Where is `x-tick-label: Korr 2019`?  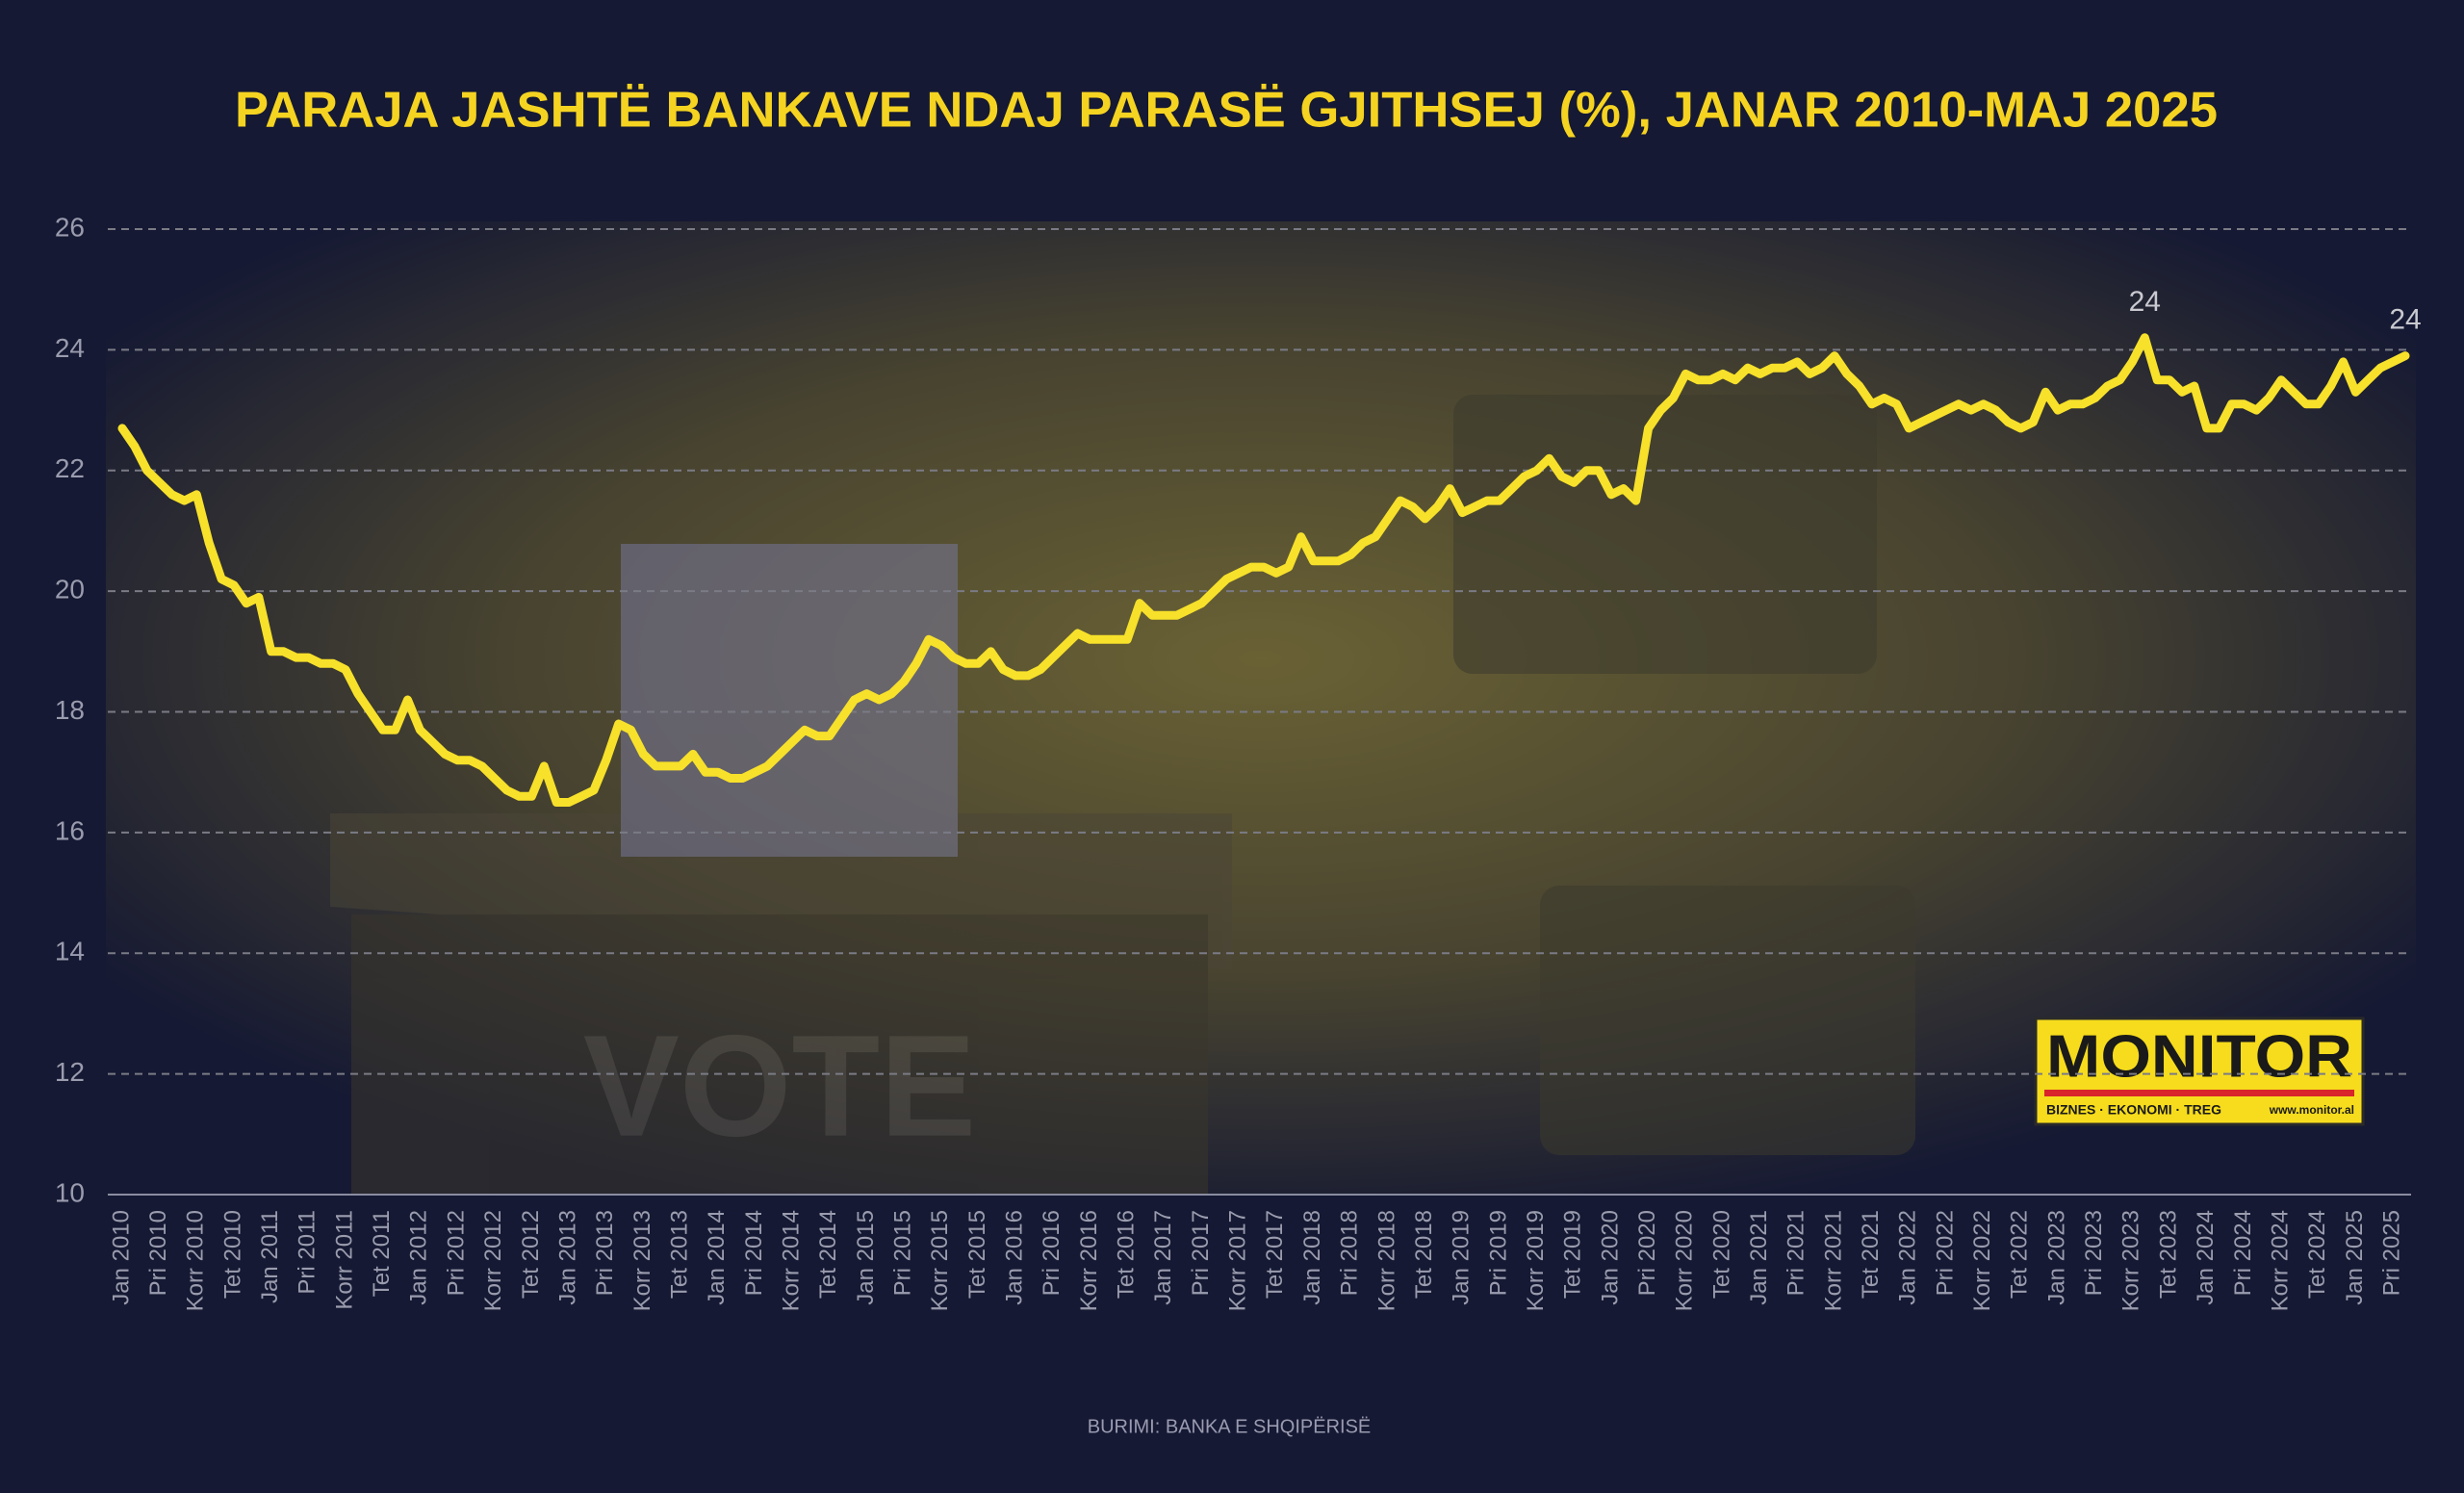
x-tick-label: Korr 2019 is located at coordinates (1536, 1260).